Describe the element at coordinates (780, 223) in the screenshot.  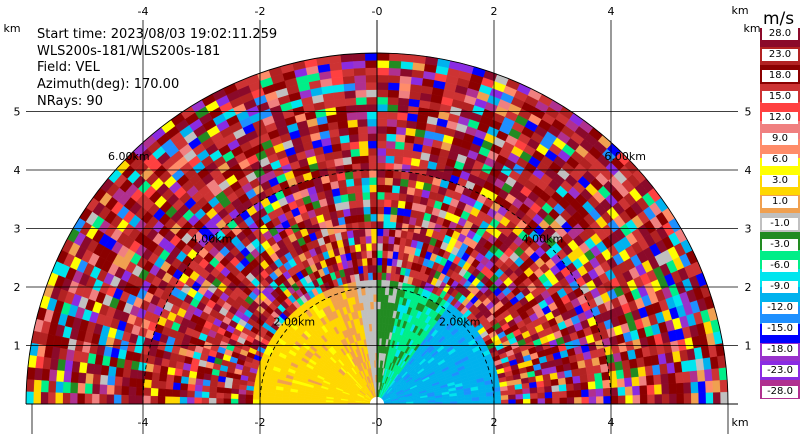
I see `colorbar-label: -1.0` at that location.